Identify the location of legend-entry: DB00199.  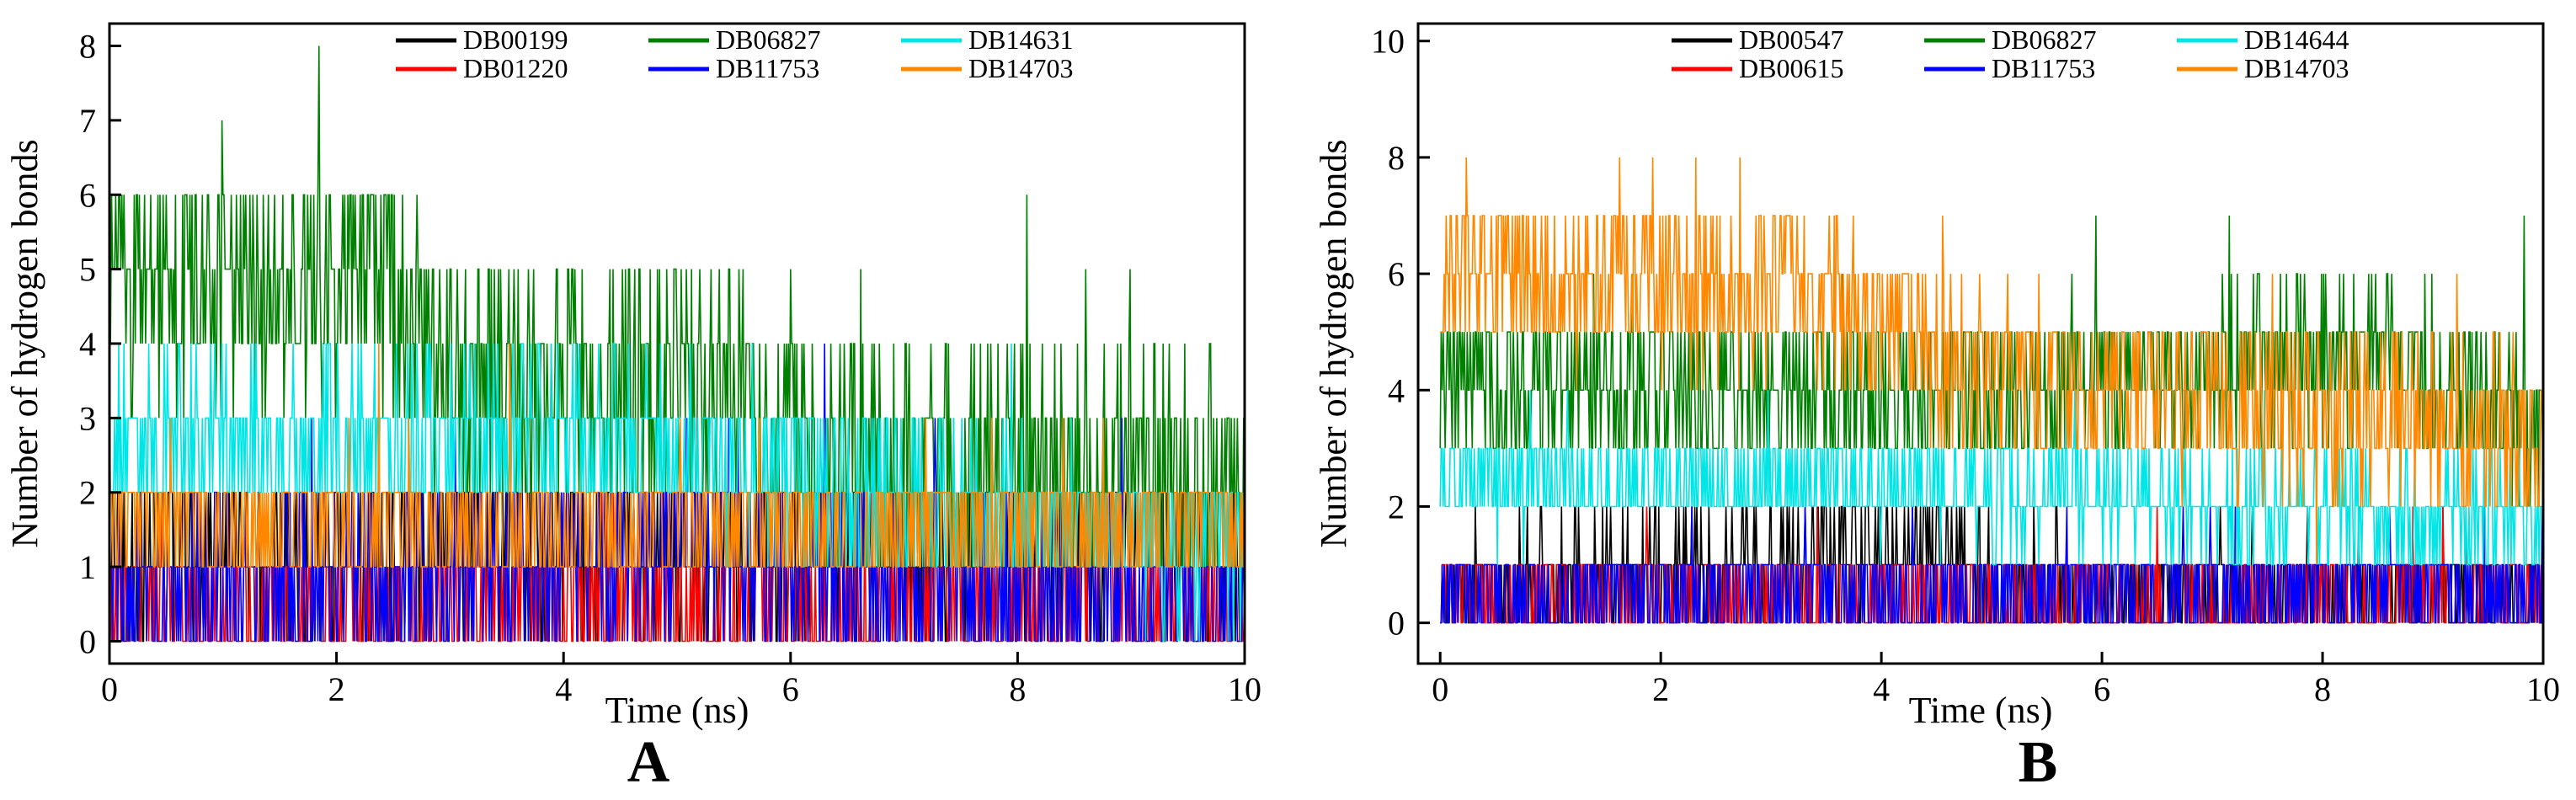
(515, 39).